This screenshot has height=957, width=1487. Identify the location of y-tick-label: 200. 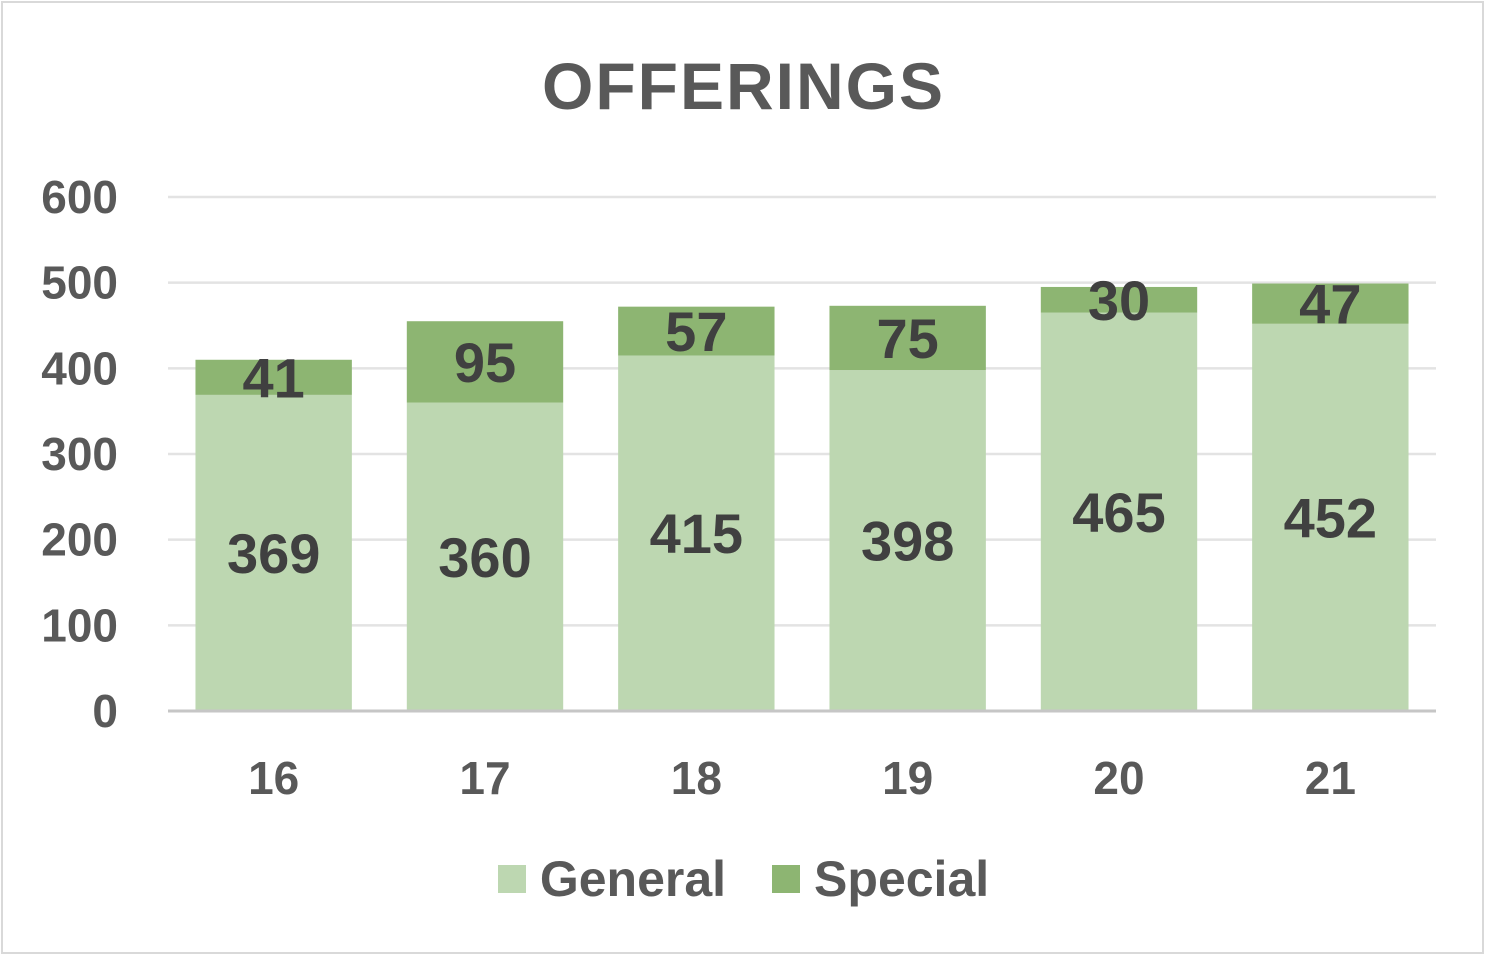
(79, 540).